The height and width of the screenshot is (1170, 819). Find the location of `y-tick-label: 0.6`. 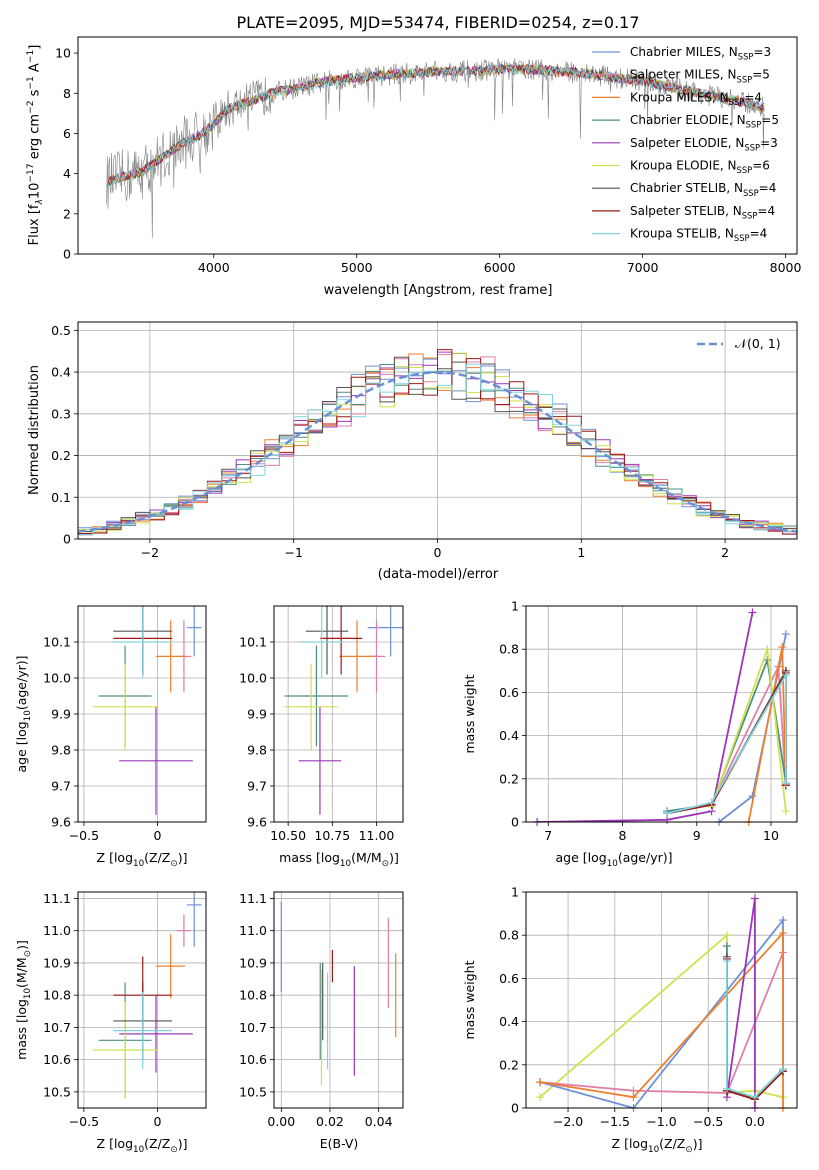

y-tick-label: 0.6 is located at coordinates (509, 978).